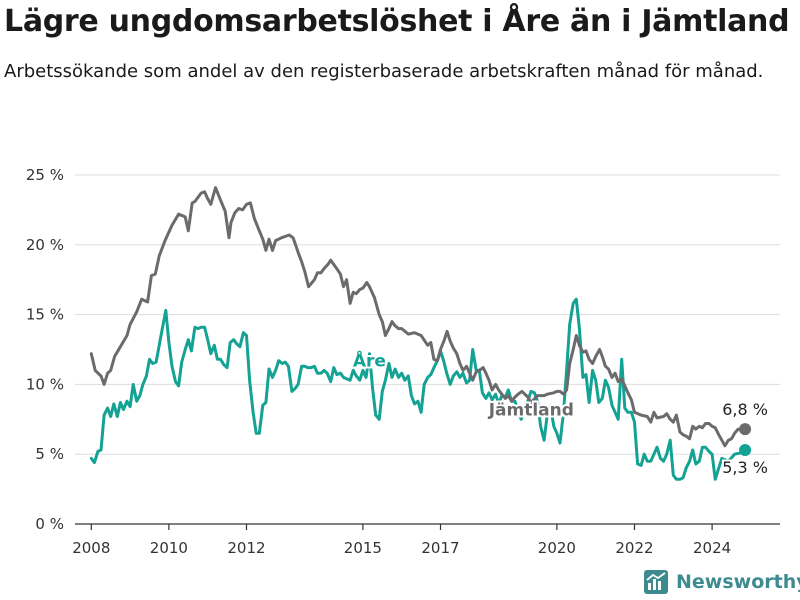 This screenshot has width=800, height=600. I want to click on x-tick-label: 2022, so click(634, 548).